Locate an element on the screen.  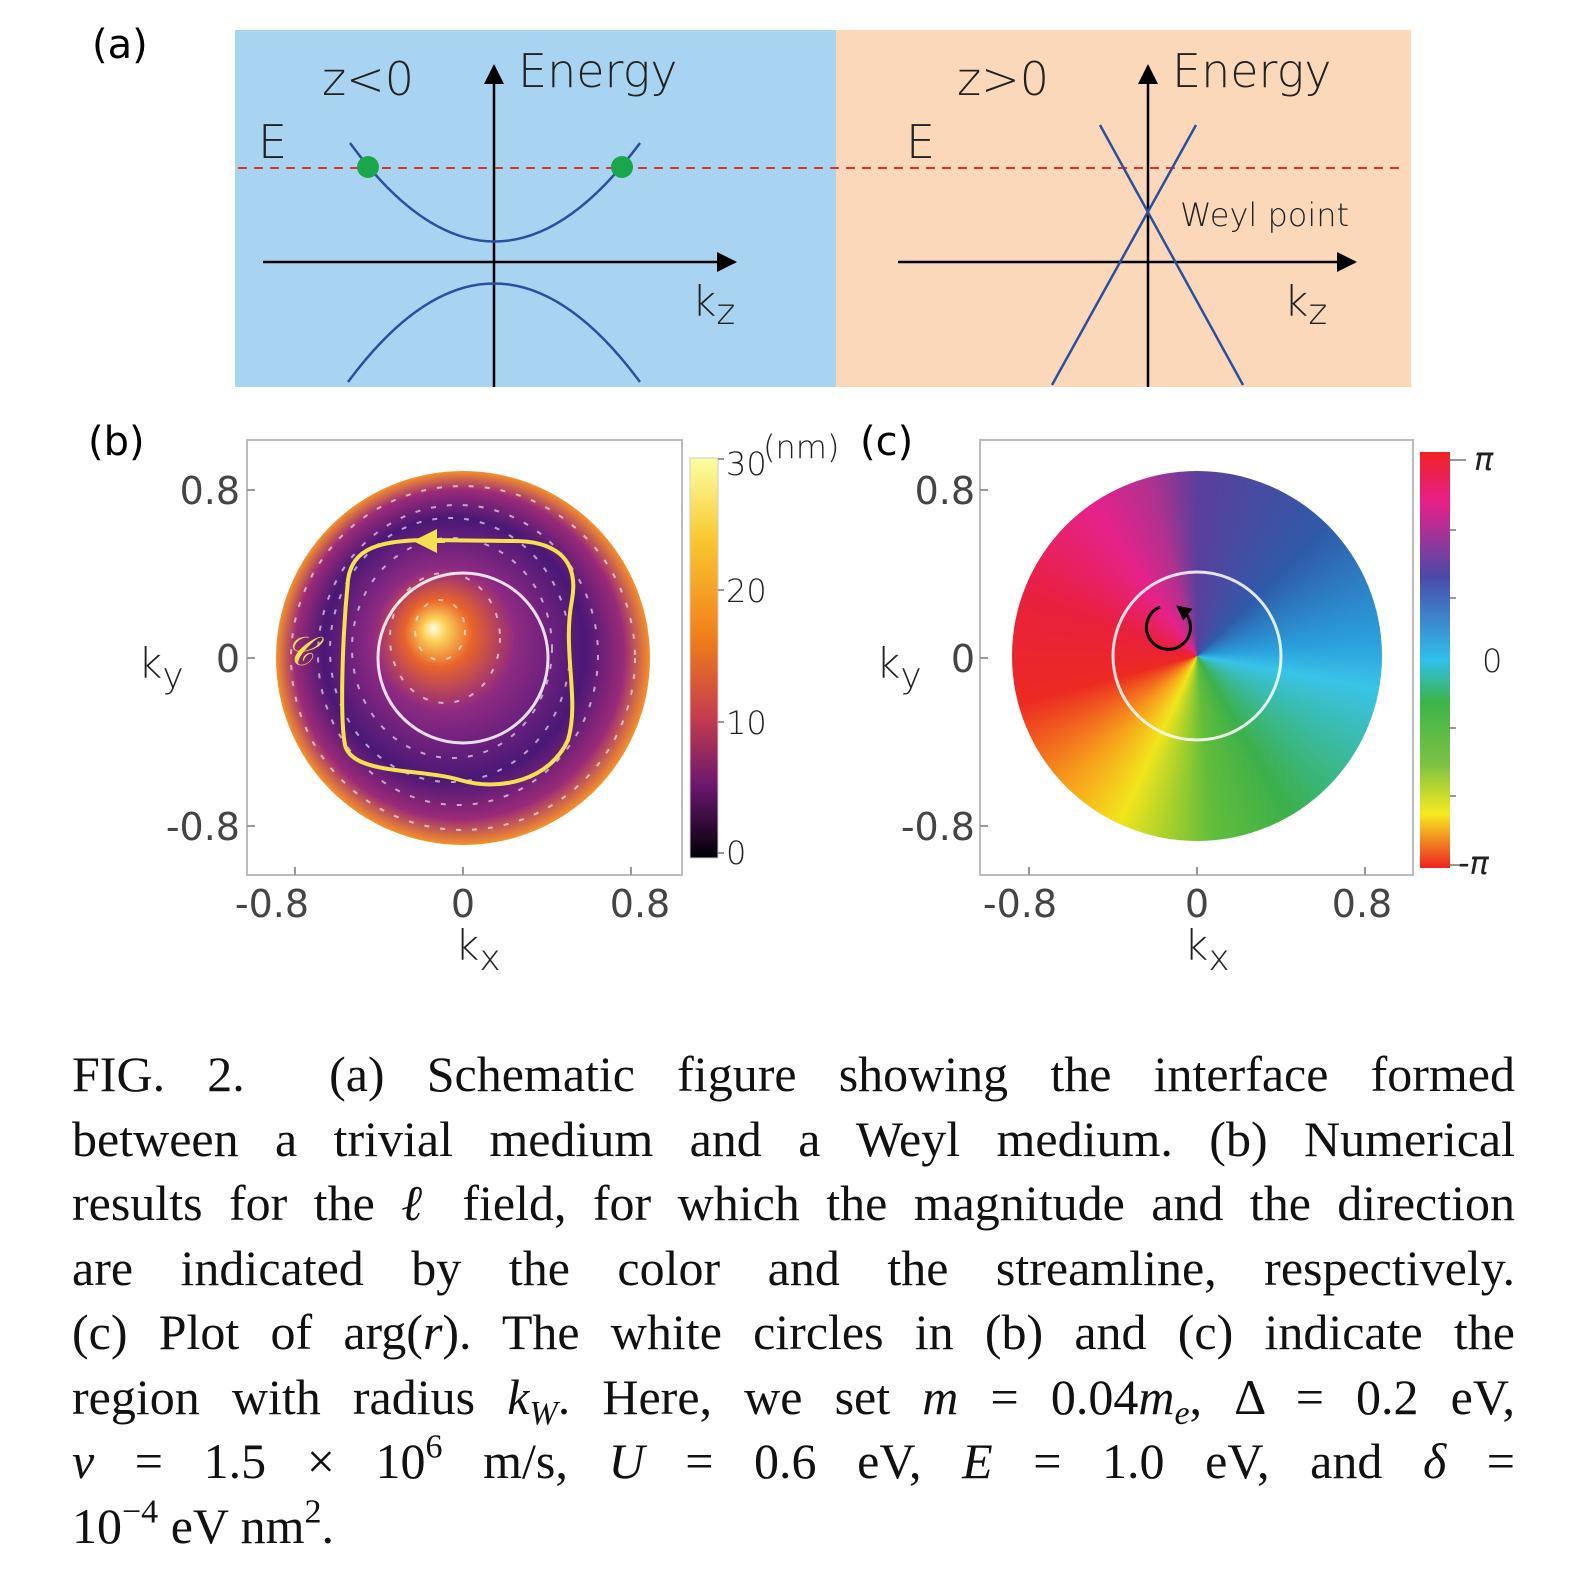
caption-math: ℓ is located at coordinates (418, 1203).